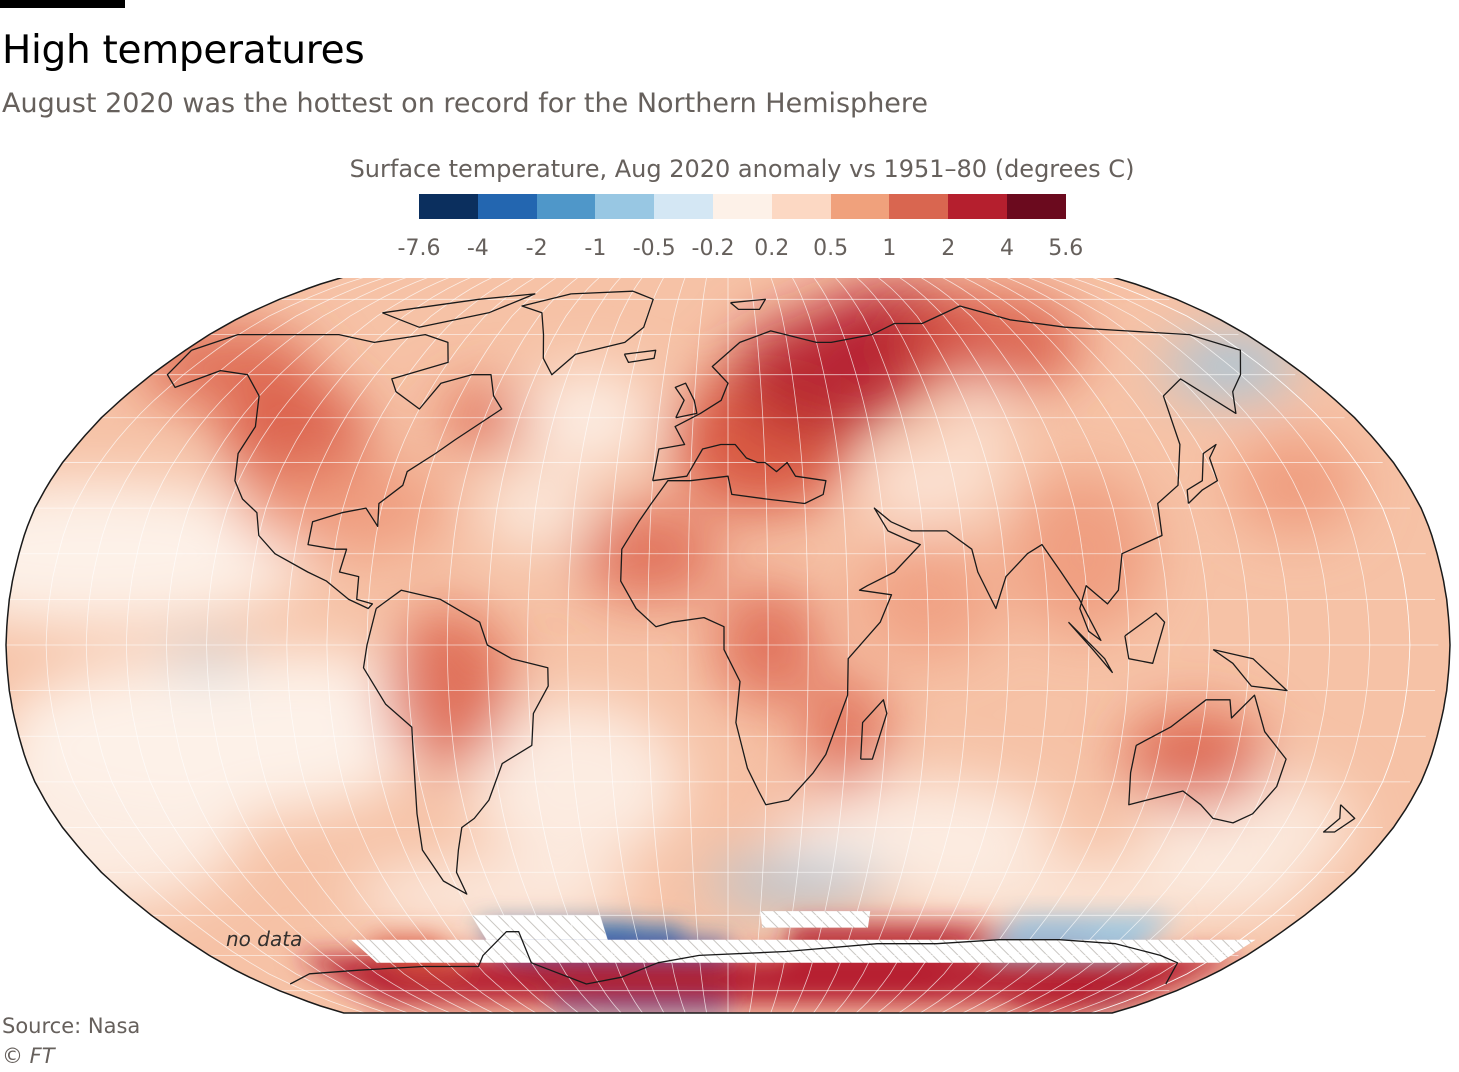  I want to click on coastline-new-zealand, so click(1339, 818).